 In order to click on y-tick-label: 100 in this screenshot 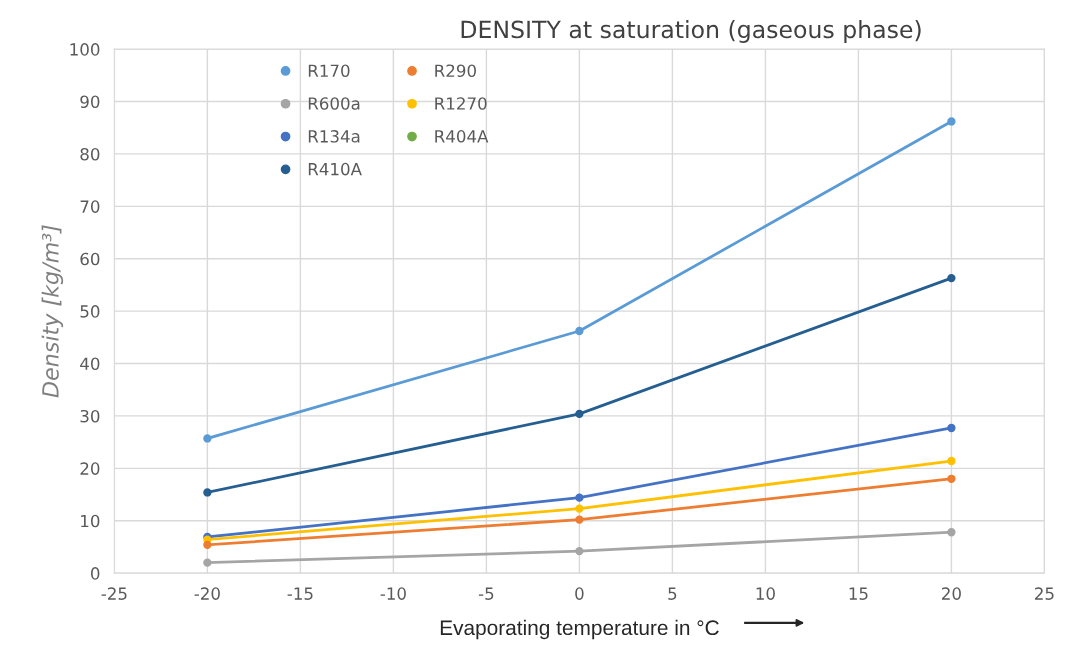, I will do `click(85, 49)`.